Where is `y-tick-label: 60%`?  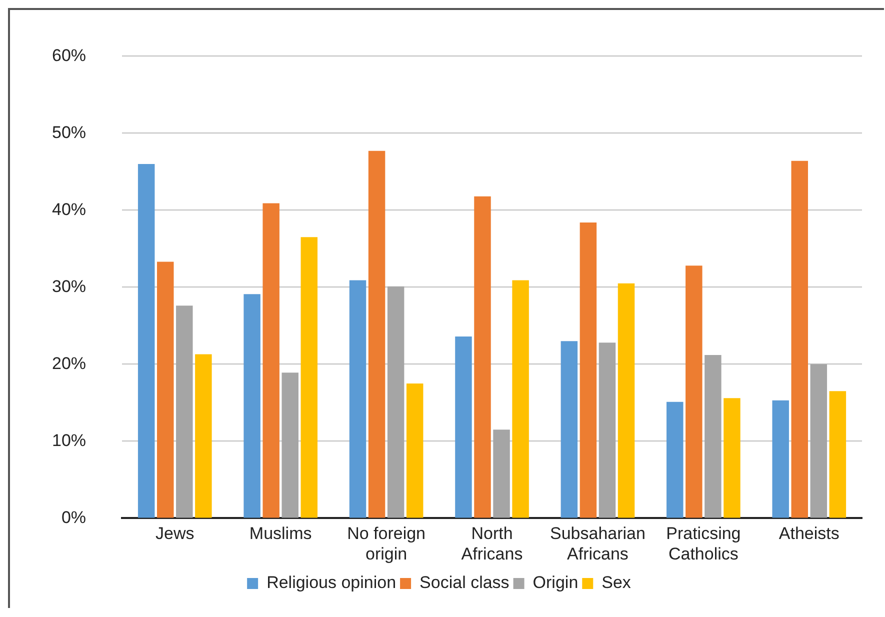 y-tick-label: 60% is located at coordinates (69, 55).